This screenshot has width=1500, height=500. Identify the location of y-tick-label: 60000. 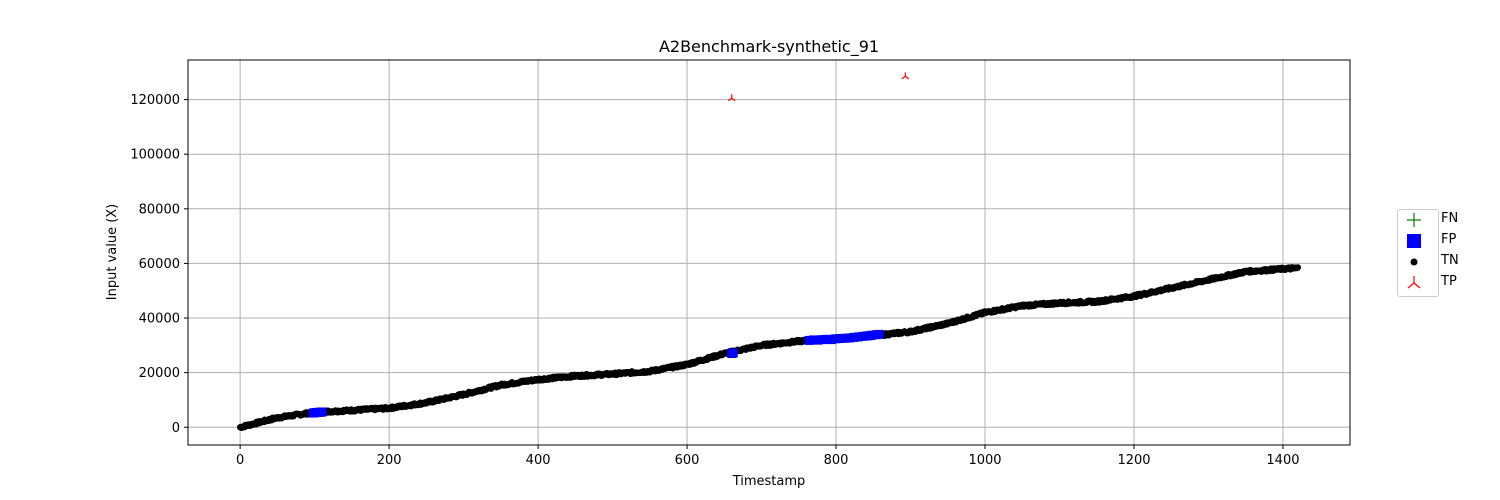
(159, 264).